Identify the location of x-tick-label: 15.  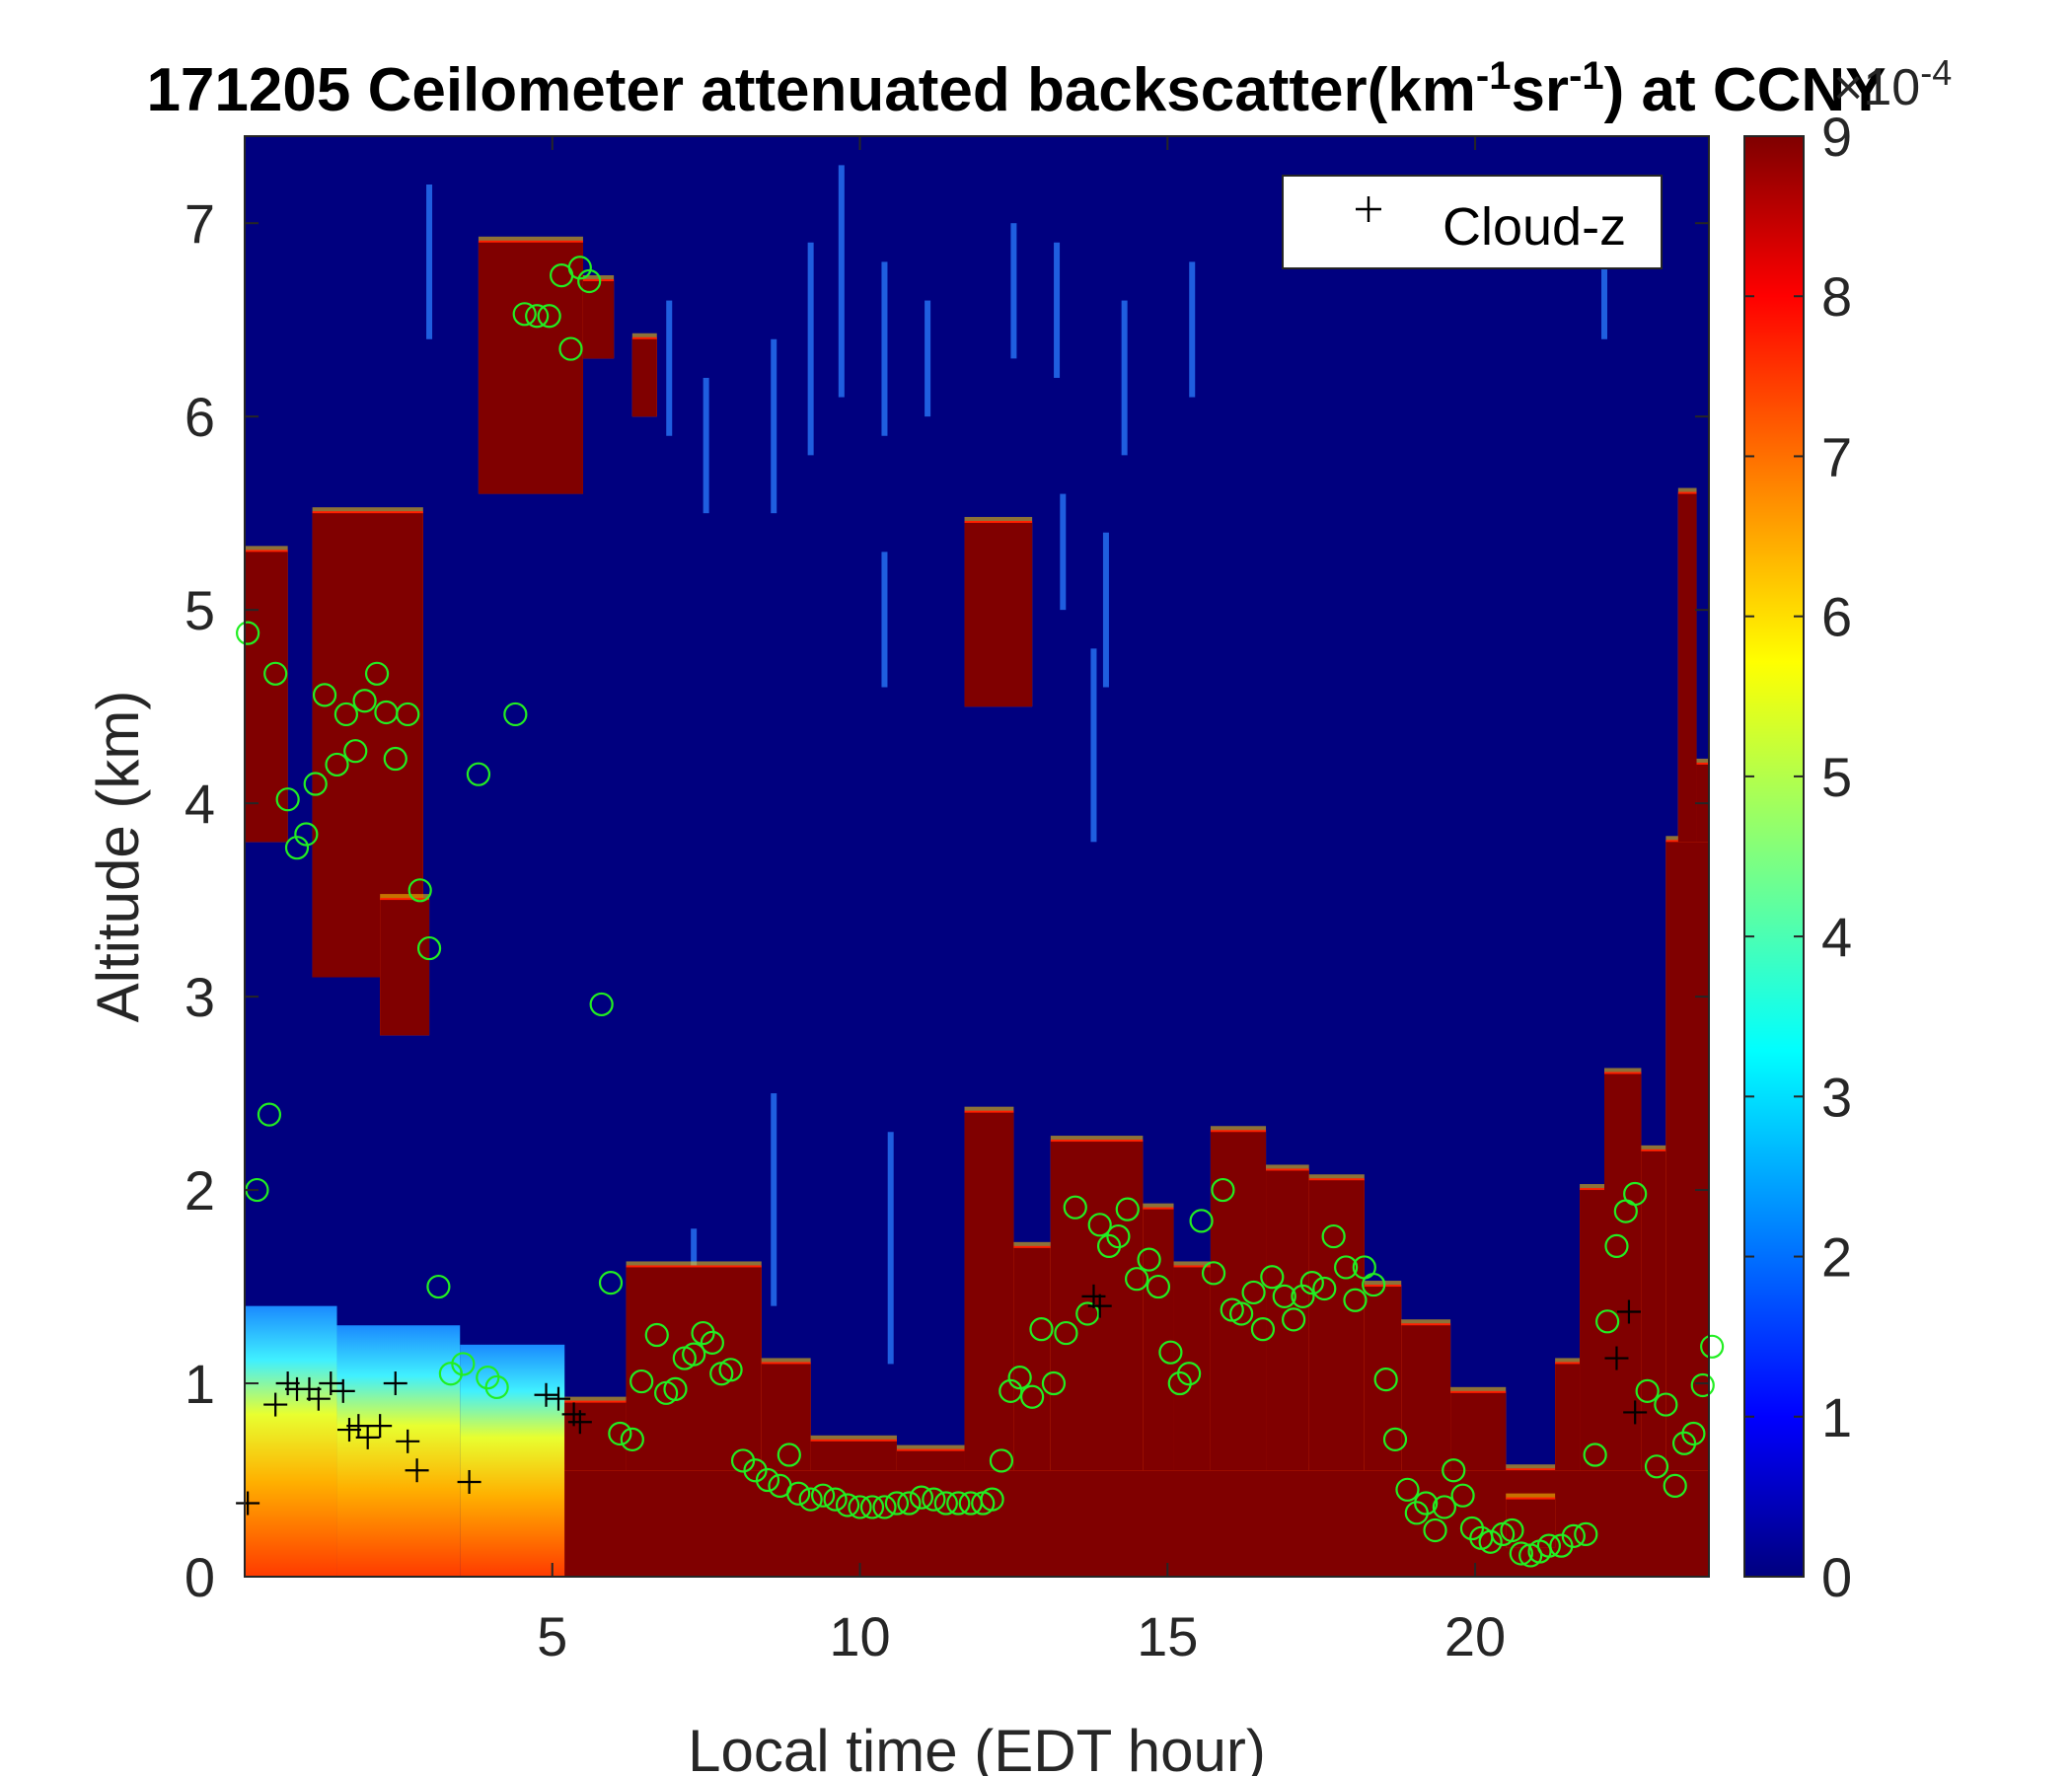
(1167, 1636).